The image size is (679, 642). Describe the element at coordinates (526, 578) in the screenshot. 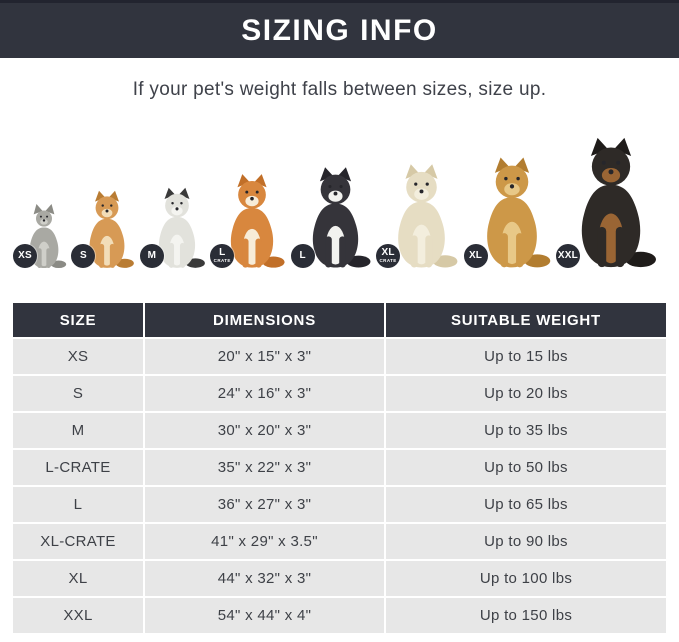

I see `cell-xl-weight: Up to 100 lbs` at that location.